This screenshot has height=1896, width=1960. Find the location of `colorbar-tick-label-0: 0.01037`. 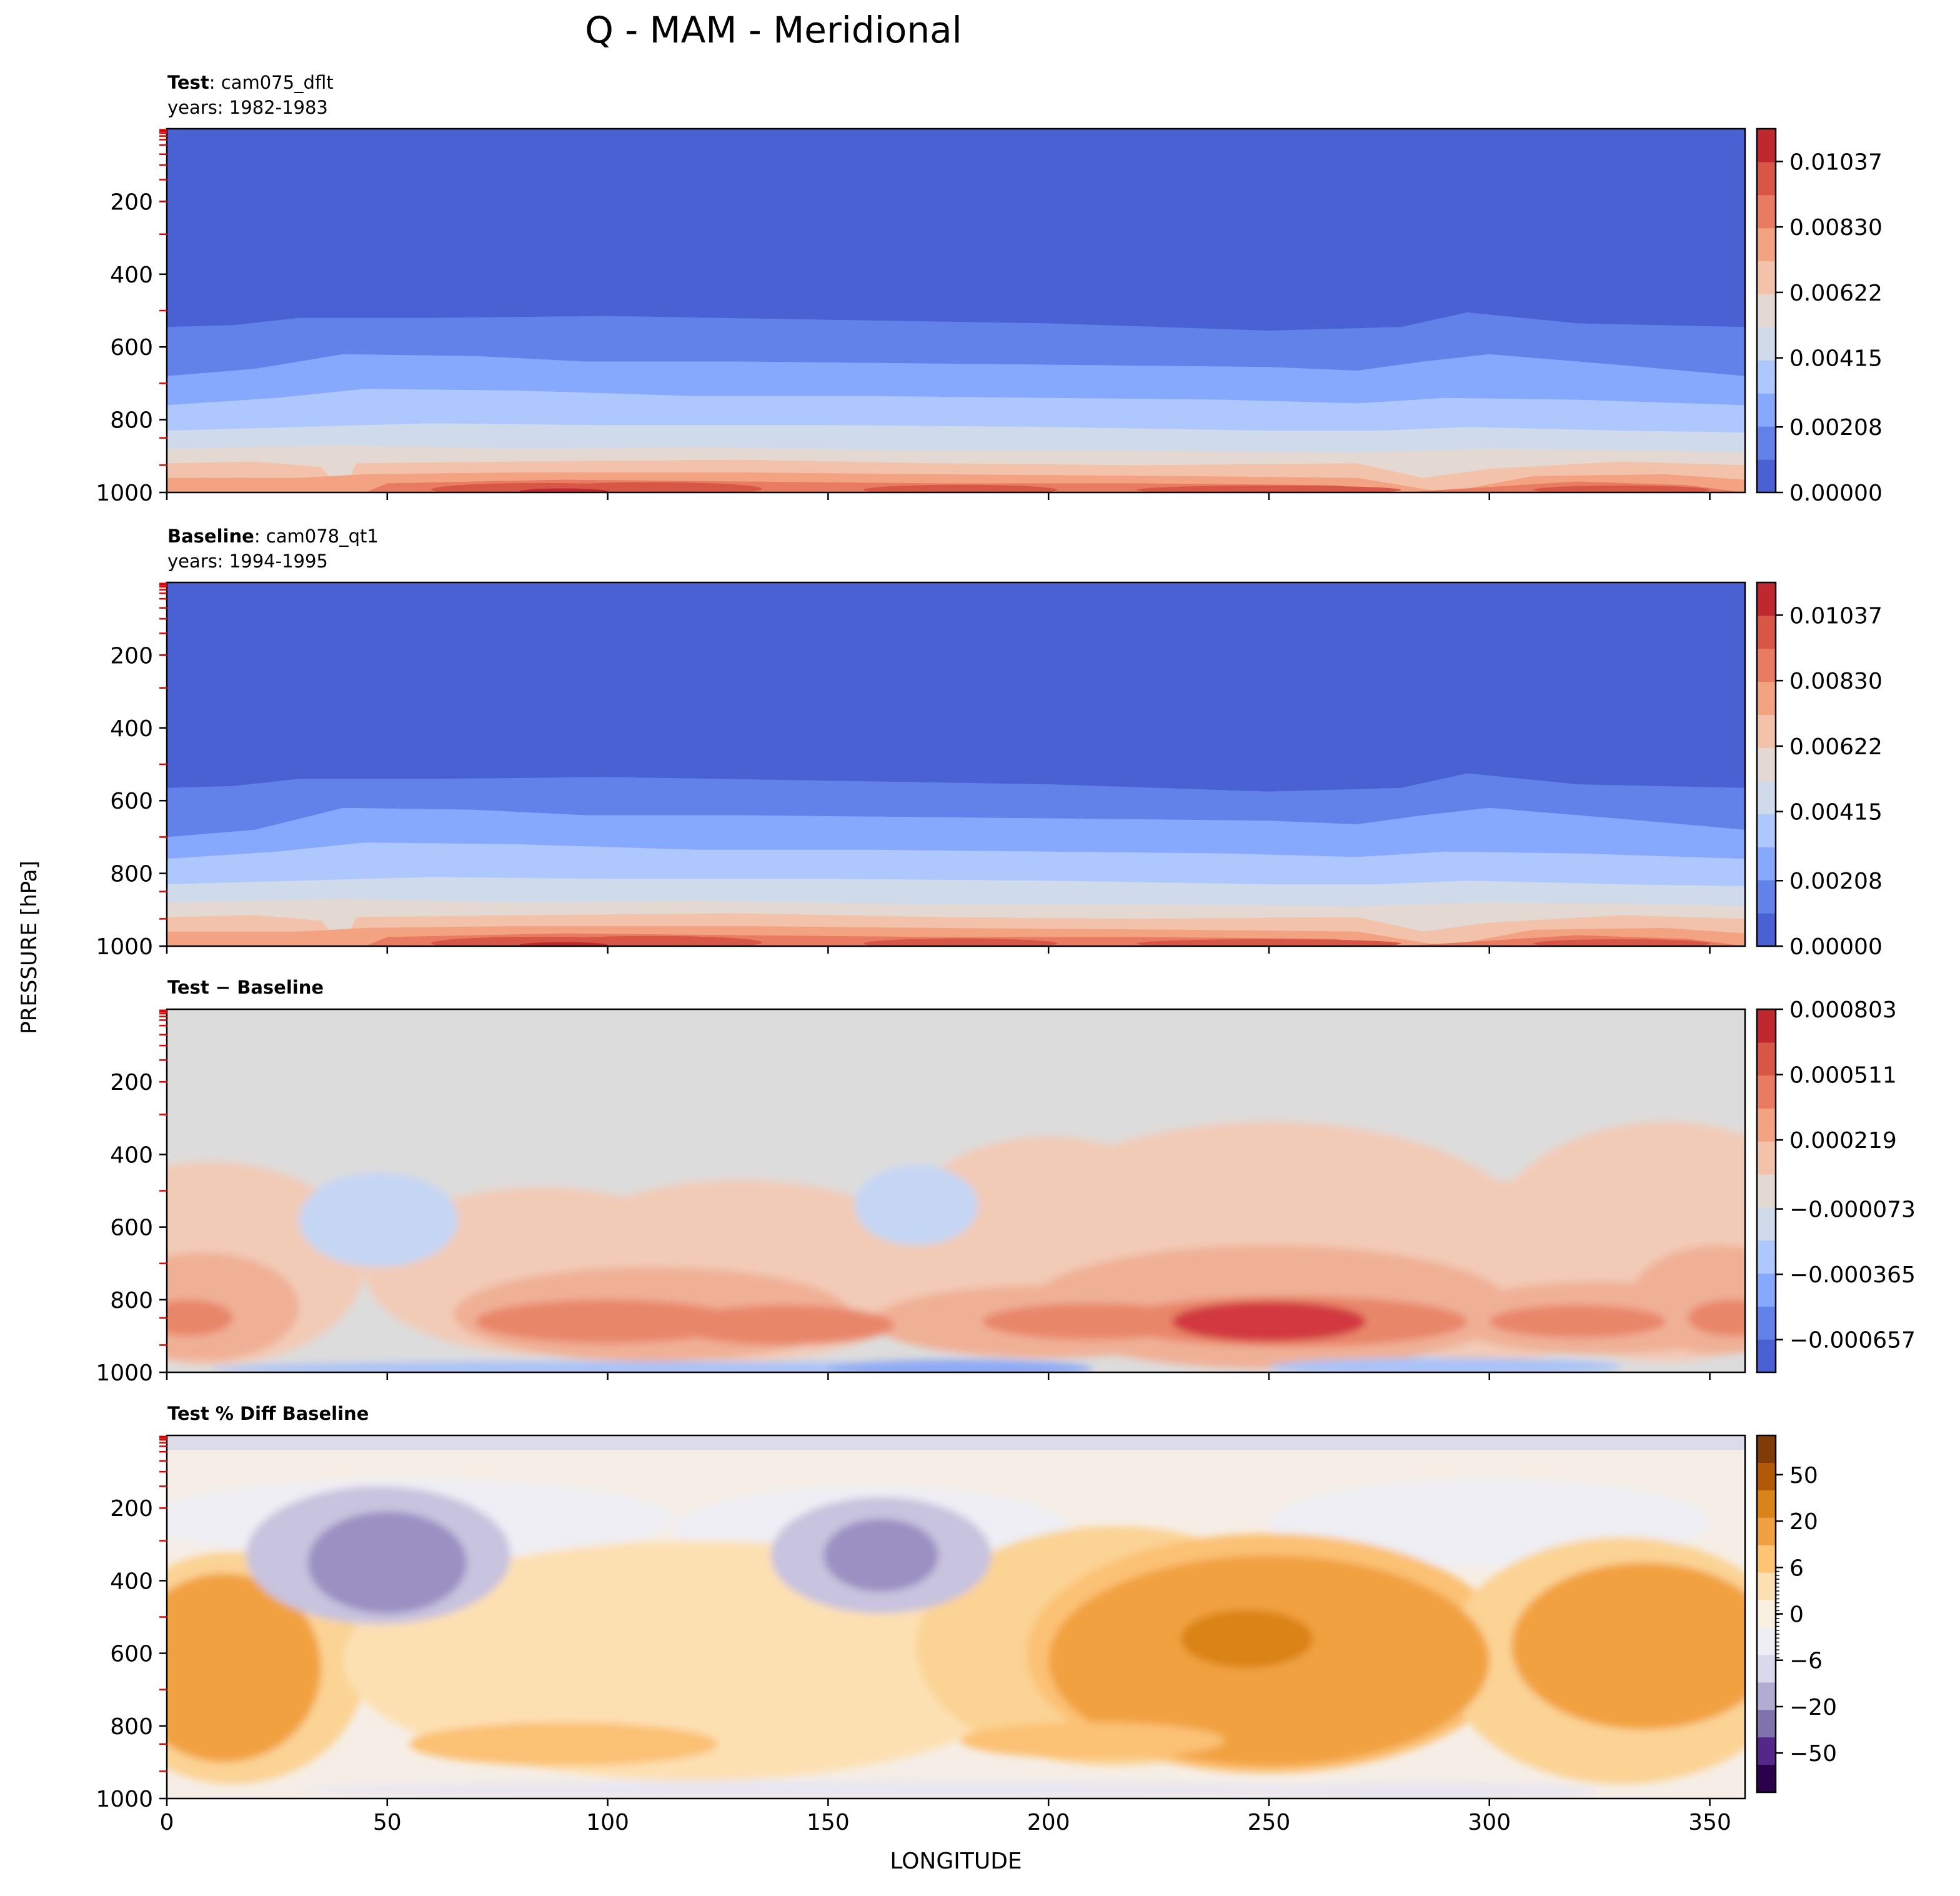

colorbar-tick-label-0: 0.01037 is located at coordinates (1836, 162).